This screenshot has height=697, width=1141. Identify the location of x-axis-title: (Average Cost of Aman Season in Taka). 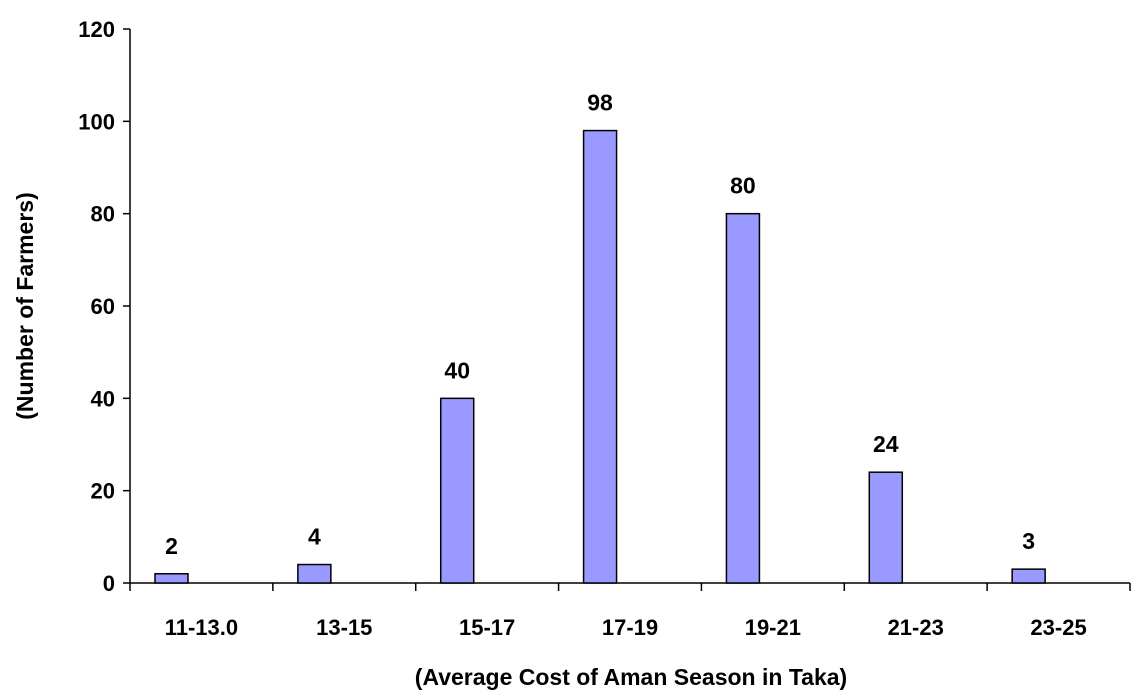
(631, 677).